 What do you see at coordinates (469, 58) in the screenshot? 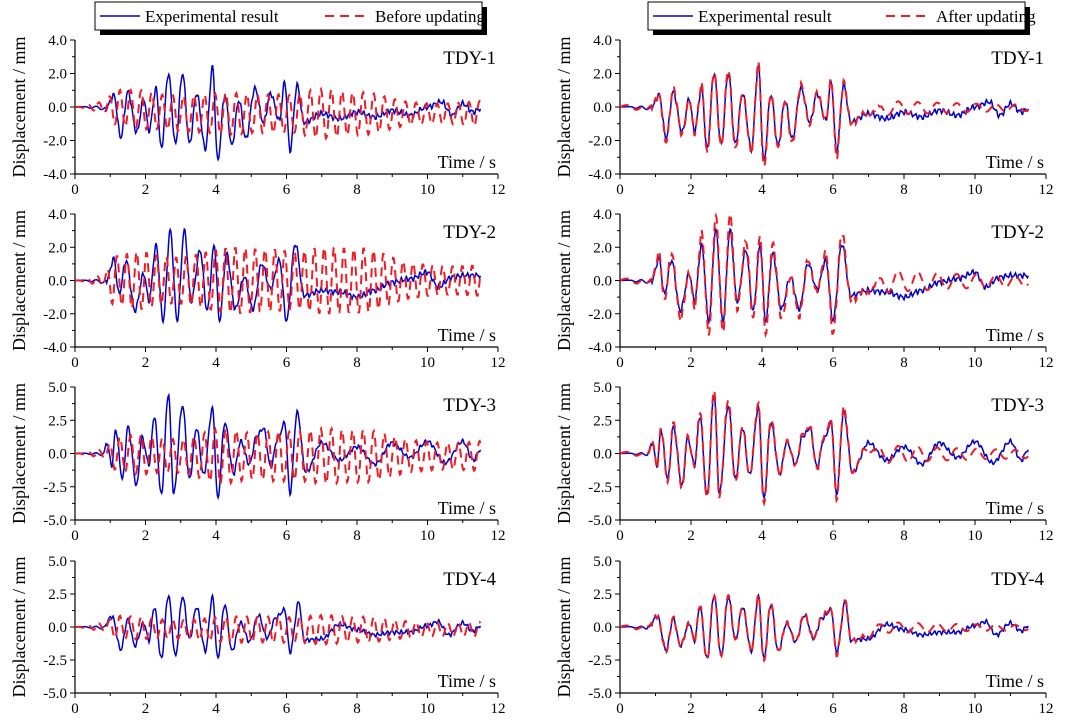
I see `panel-title: TDY-1` at bounding box center [469, 58].